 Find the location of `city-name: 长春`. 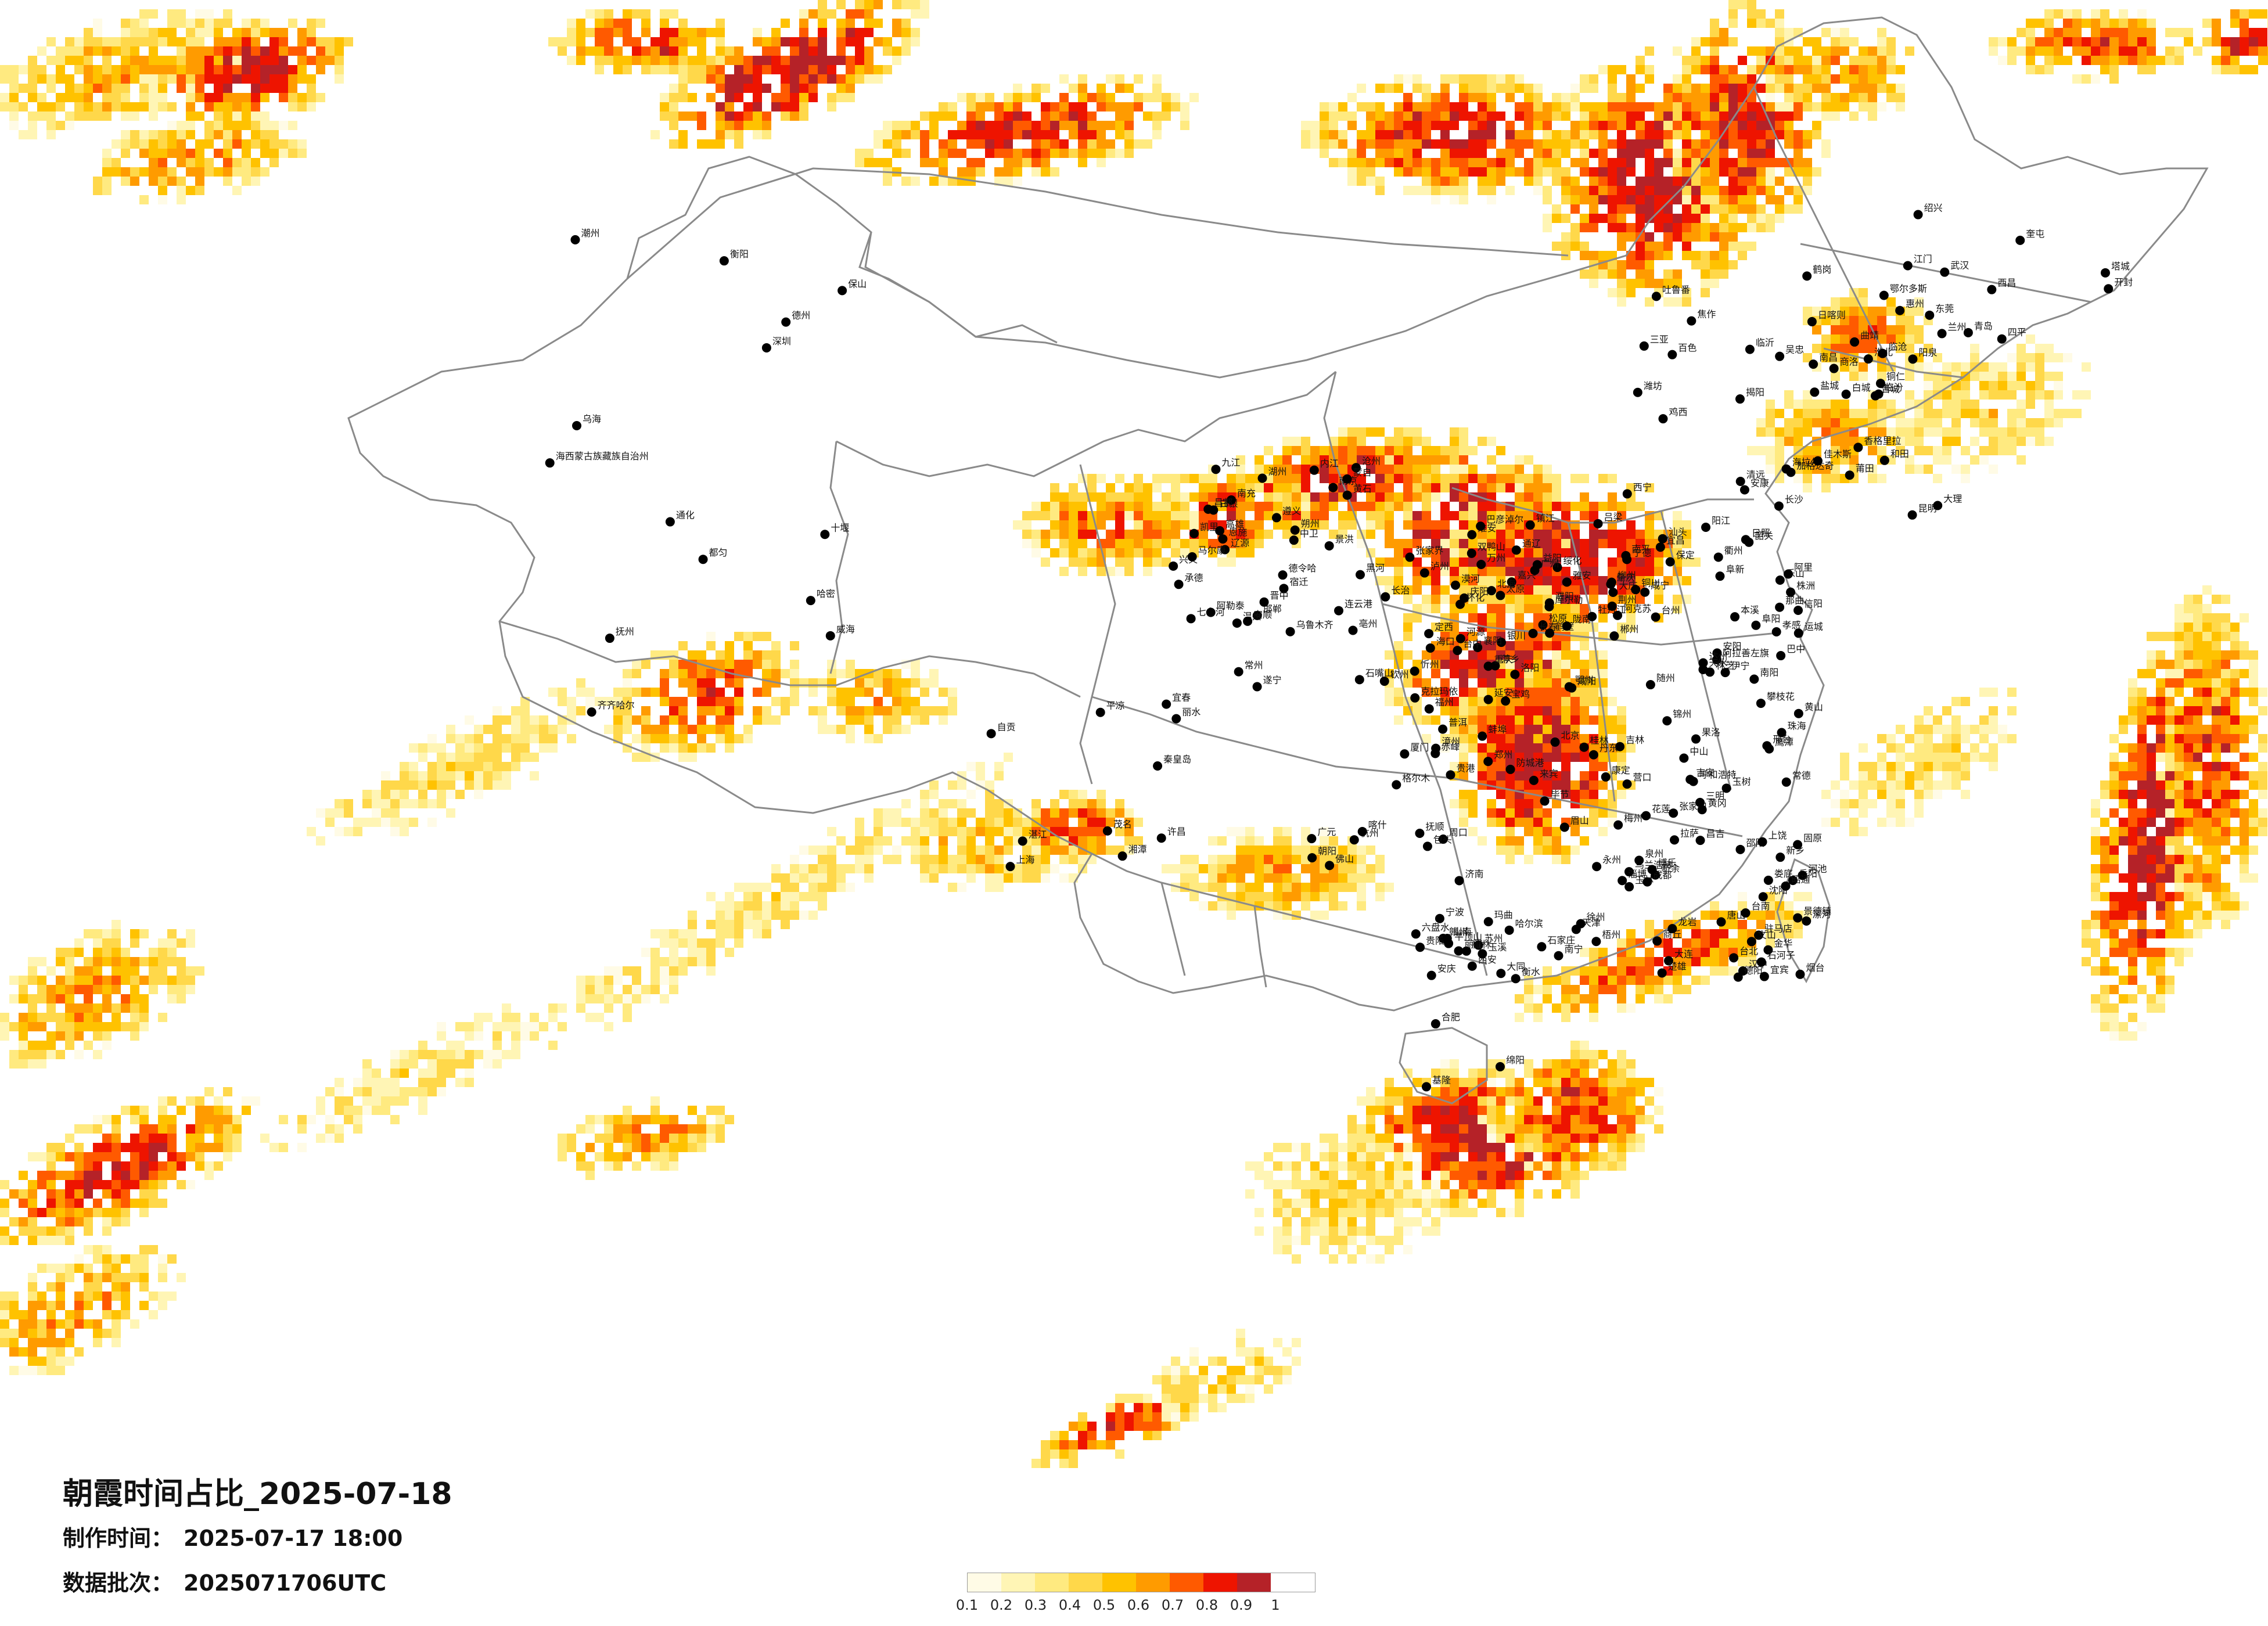

city-name: 长春 is located at coordinates (1548, 626).